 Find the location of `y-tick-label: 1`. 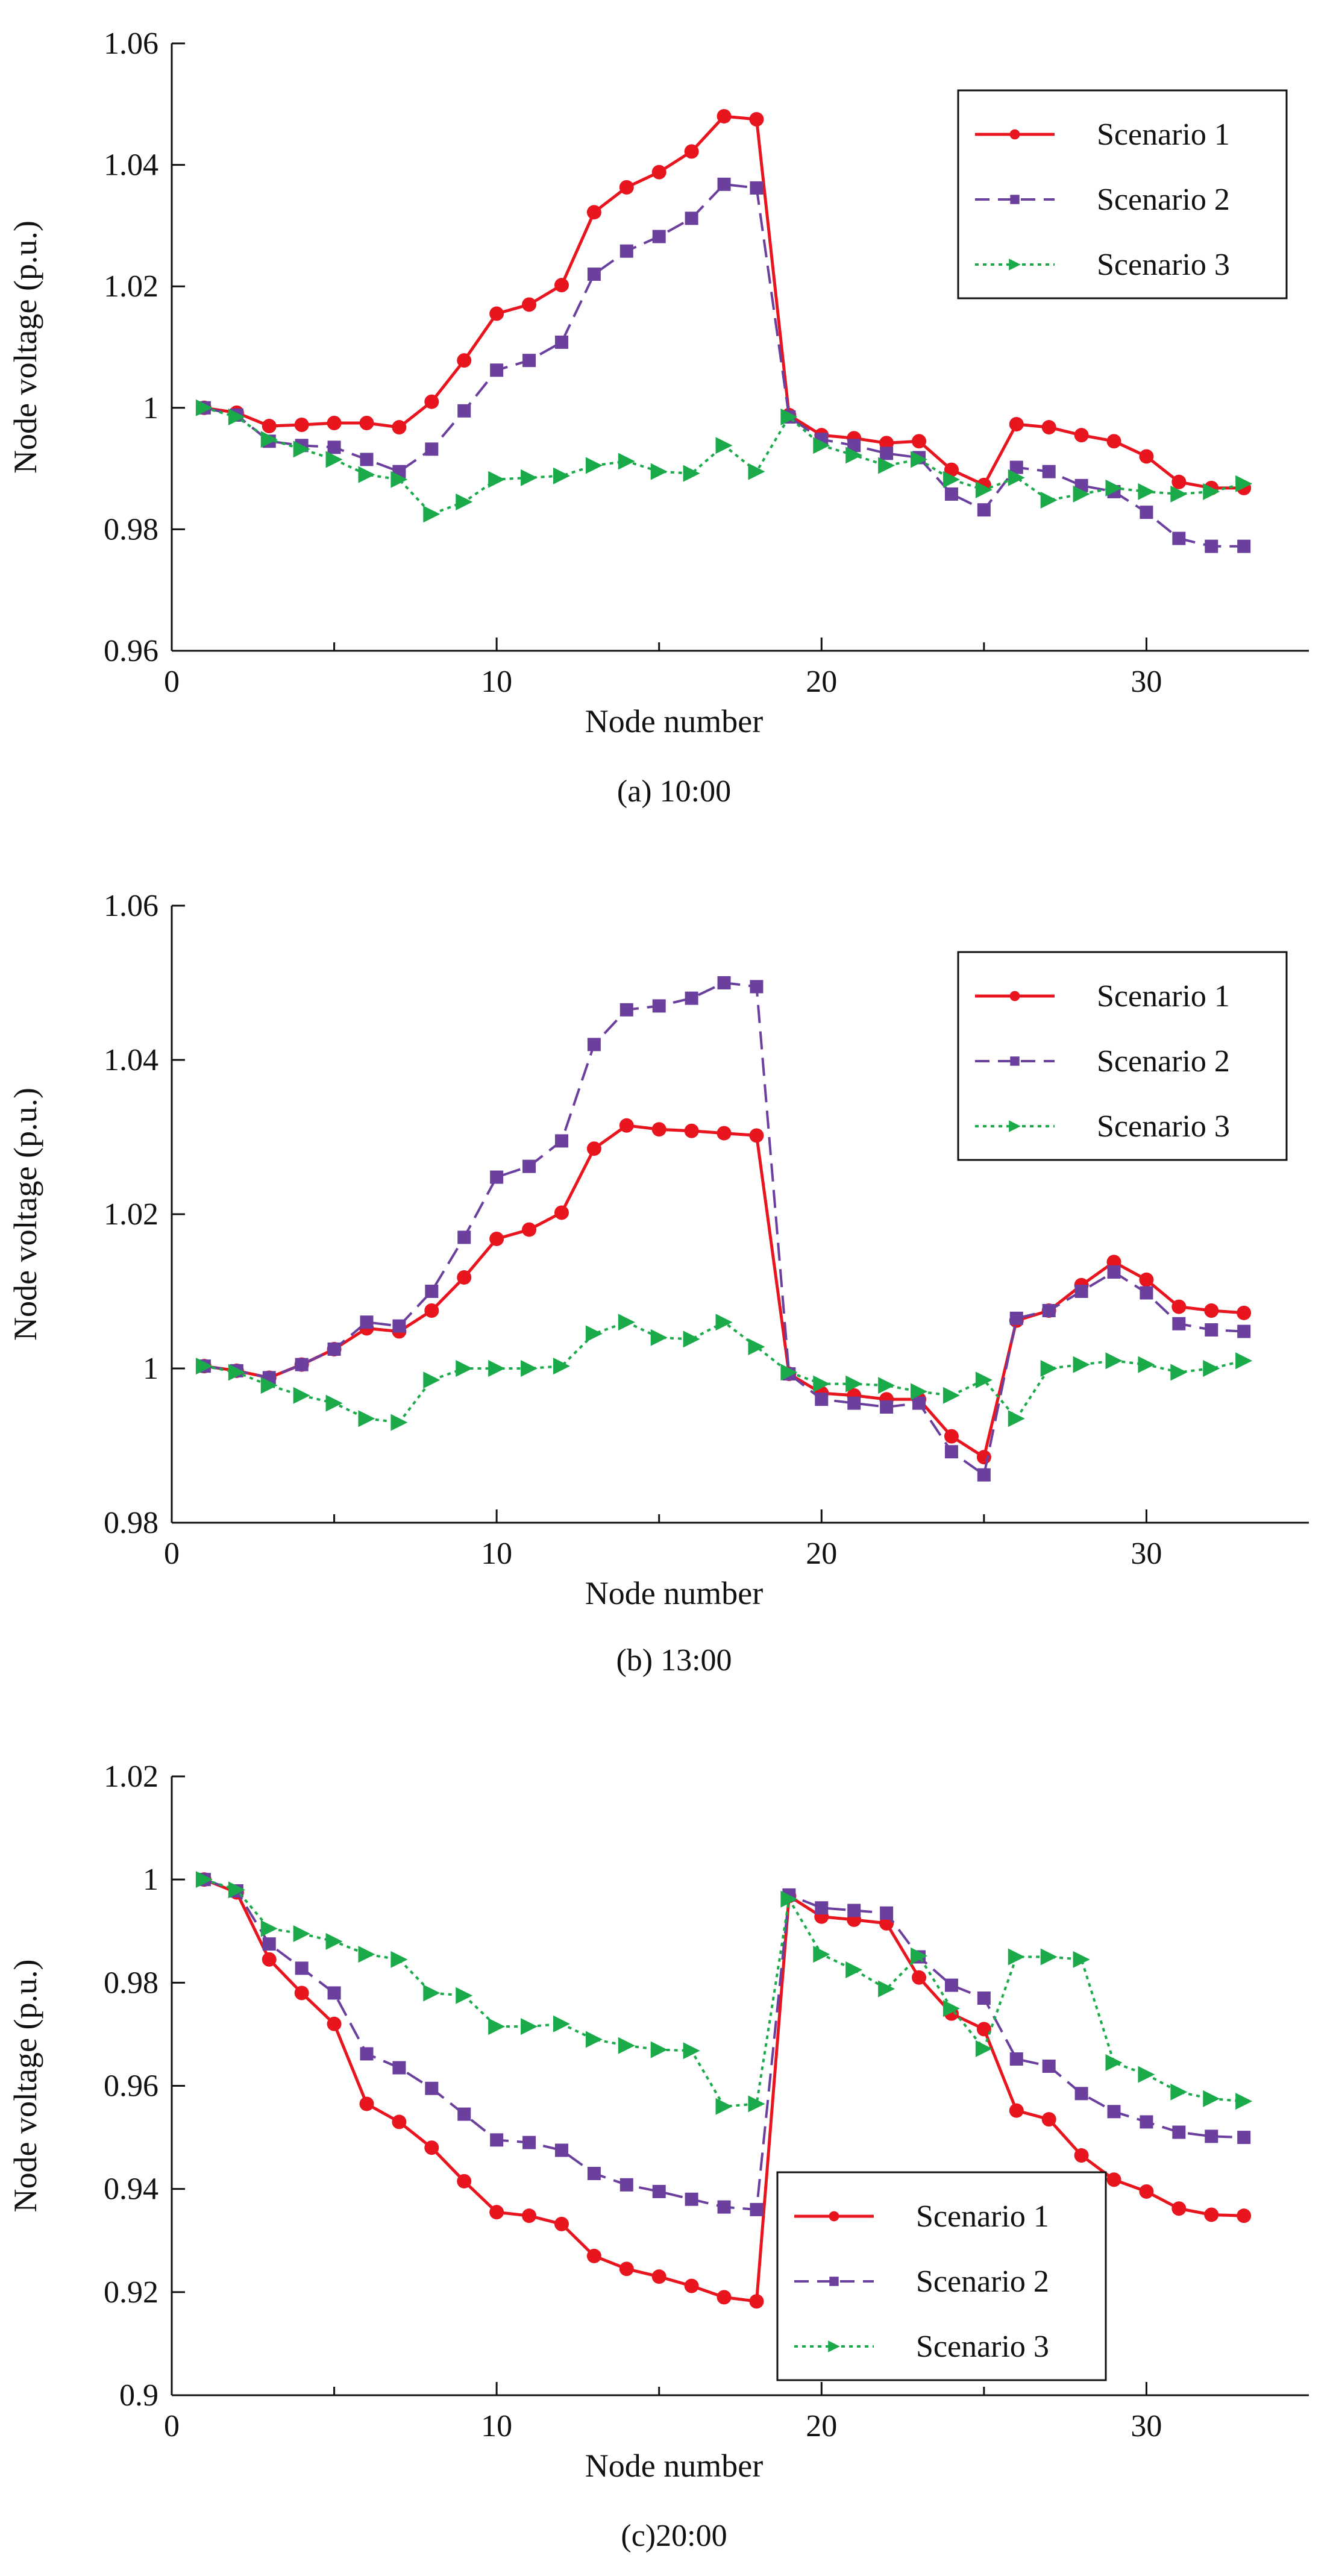

y-tick-label: 1 is located at coordinates (150, 1369).